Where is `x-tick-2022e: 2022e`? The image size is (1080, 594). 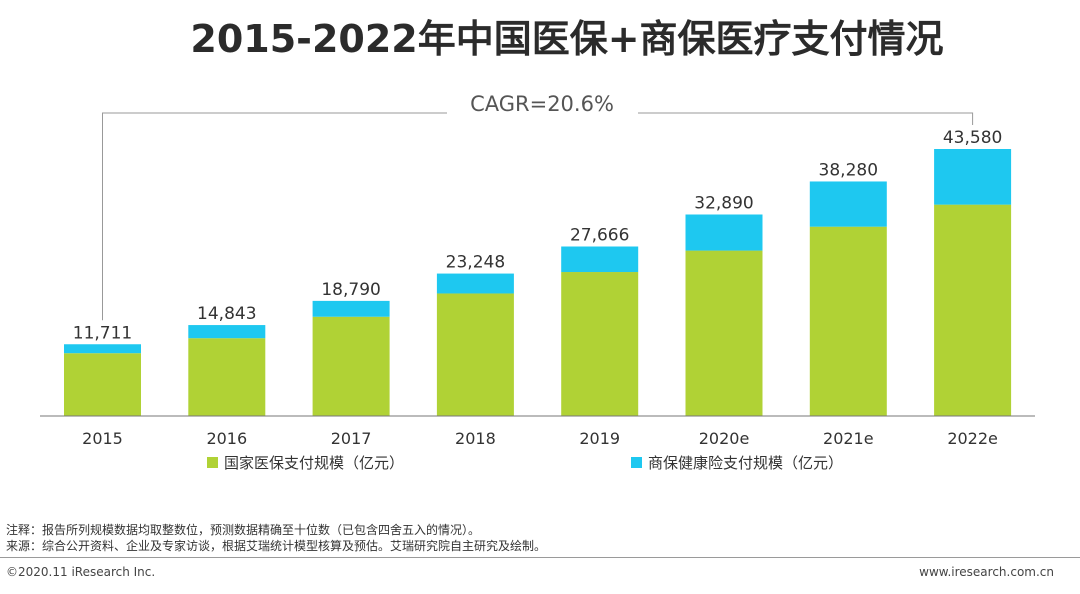 x-tick-2022e: 2022e is located at coordinates (972, 438).